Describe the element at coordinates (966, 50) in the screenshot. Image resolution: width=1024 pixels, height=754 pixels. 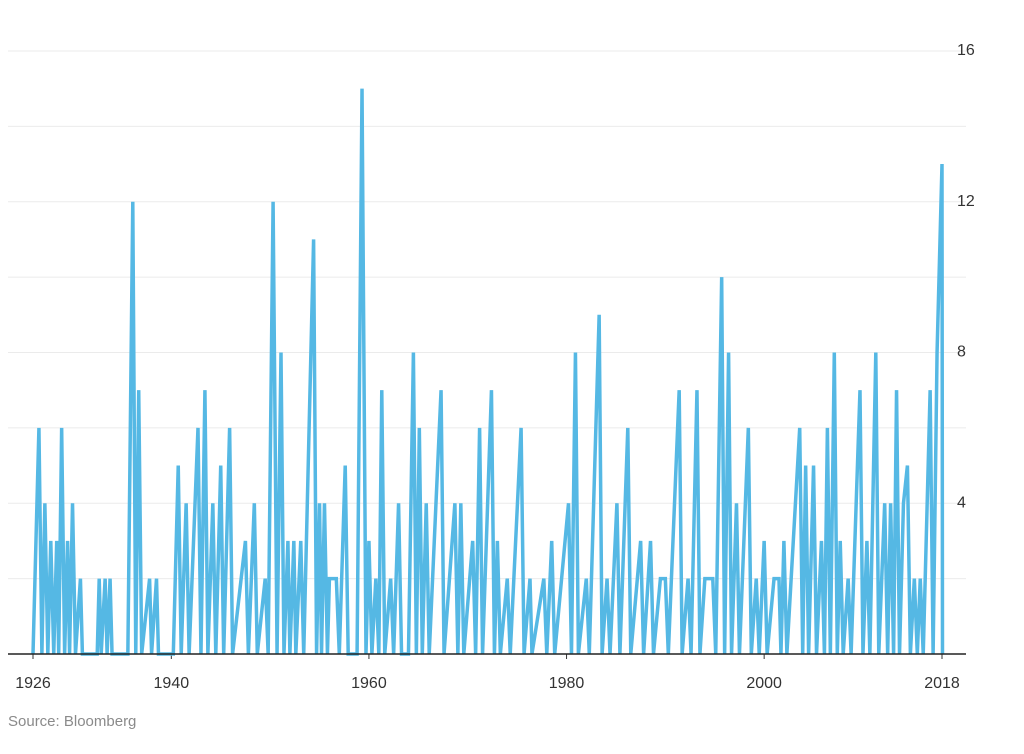
I see `y-tick-label: 16` at that location.